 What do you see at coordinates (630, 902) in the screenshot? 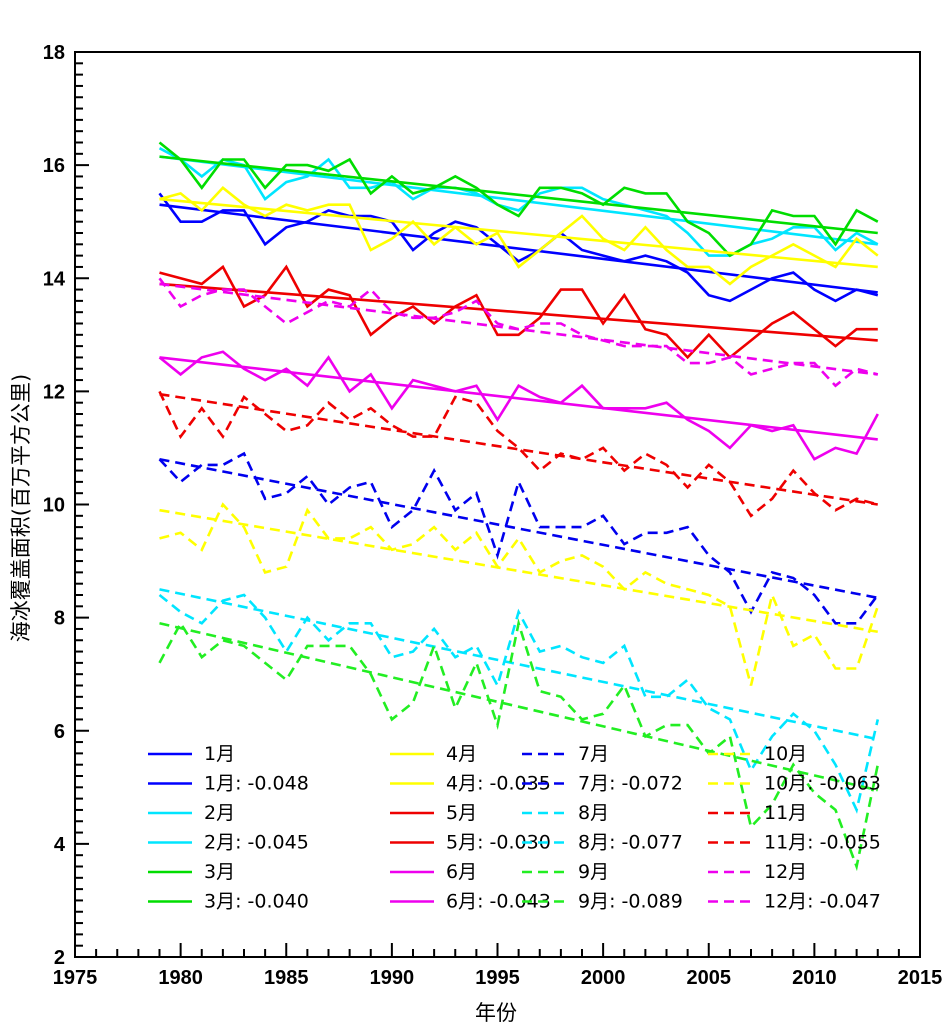
I see `legend-label: 9月: -0.089` at bounding box center [630, 902].